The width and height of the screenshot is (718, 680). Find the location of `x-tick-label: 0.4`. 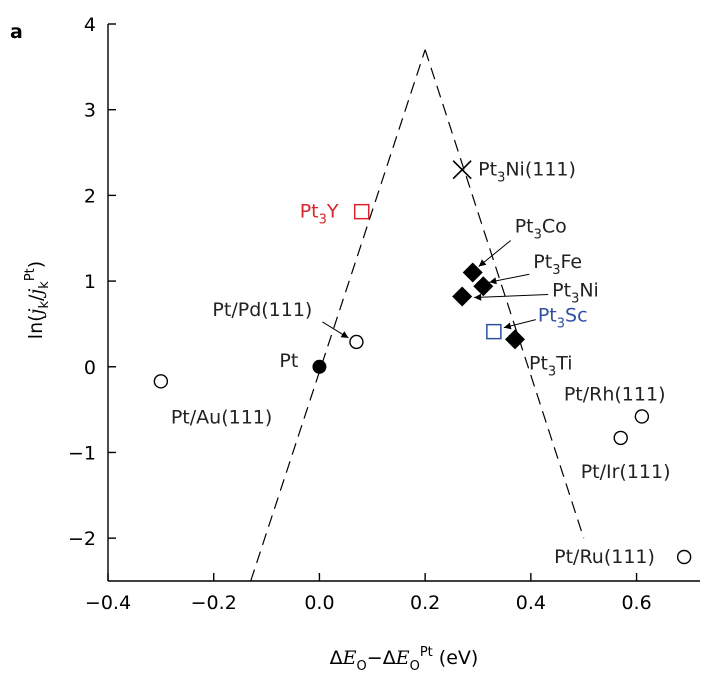

x-tick-label: 0.4 is located at coordinates (531, 603).